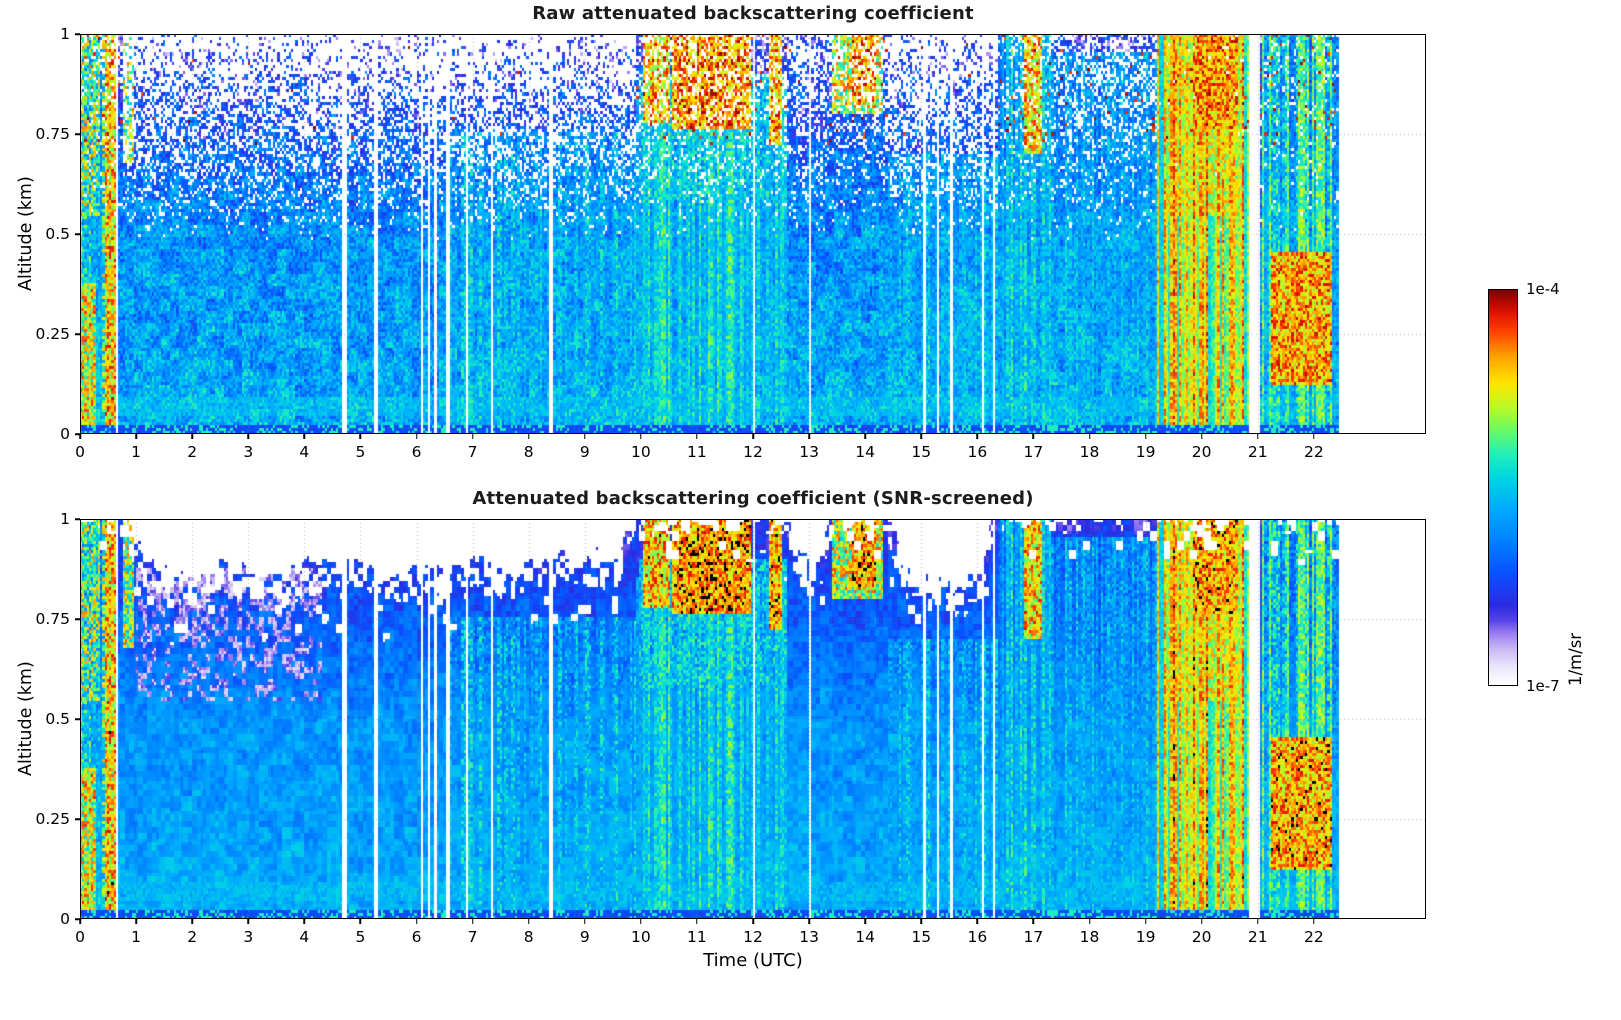  What do you see at coordinates (921, 937) in the screenshot?
I see `x-tick-label: 15` at bounding box center [921, 937].